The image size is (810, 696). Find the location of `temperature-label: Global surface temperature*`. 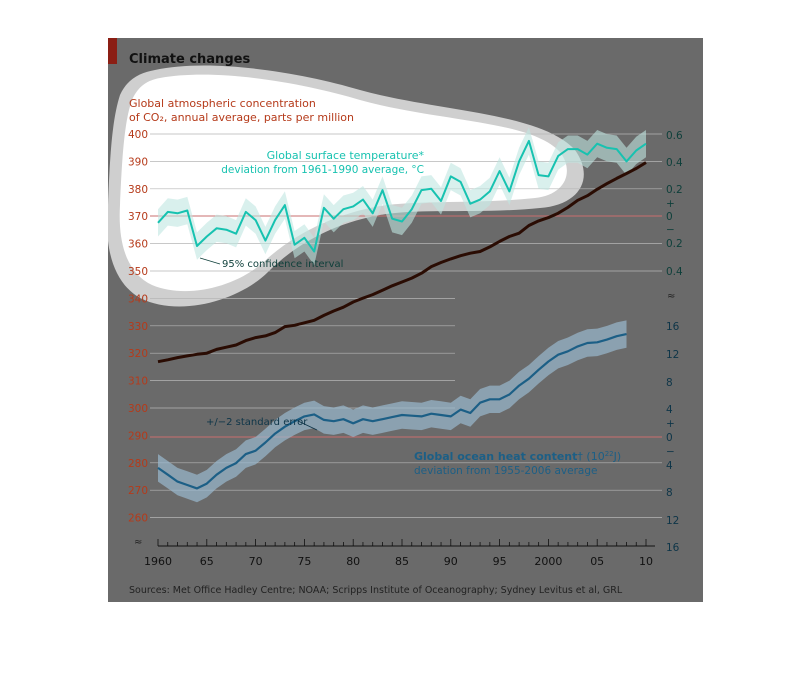

temperature-label: Global surface temperature* is located at coordinates (346, 155).